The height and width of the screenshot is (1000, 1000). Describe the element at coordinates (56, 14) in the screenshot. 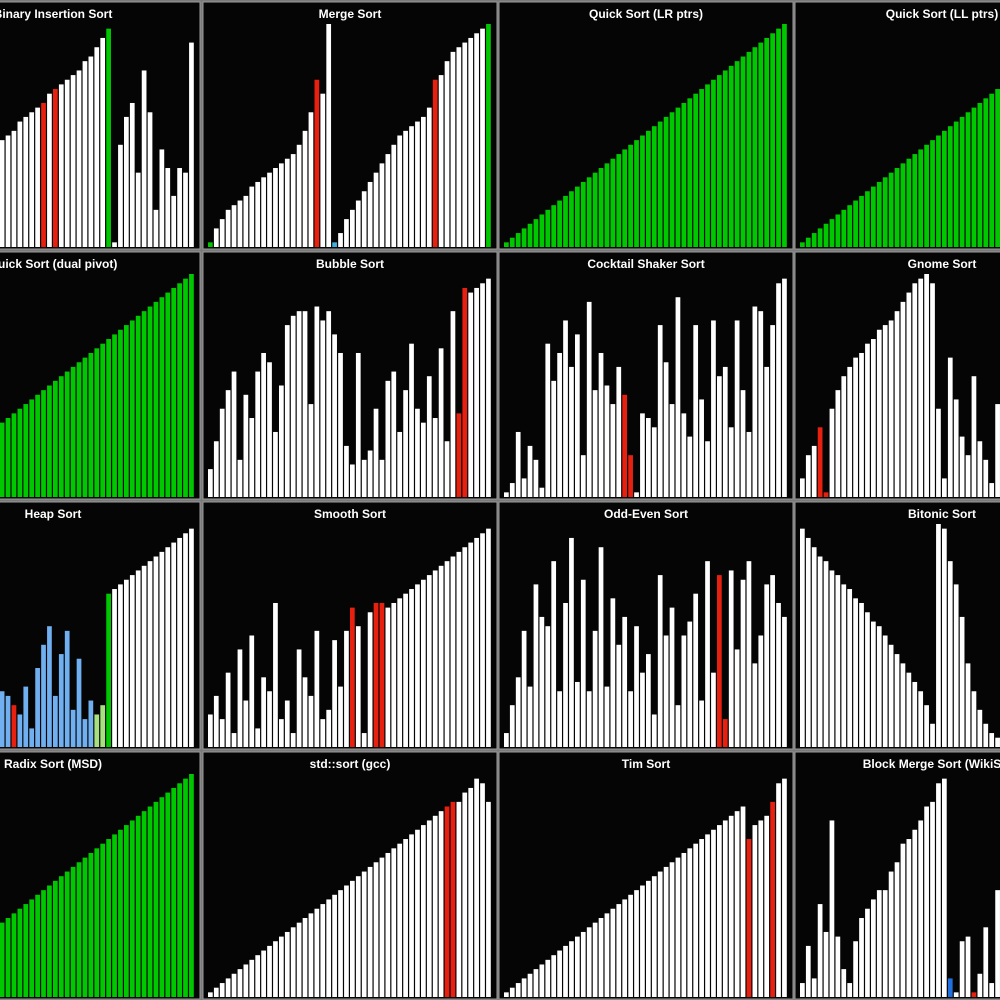

I see `panel-title: Binary Insertion Sort` at that location.